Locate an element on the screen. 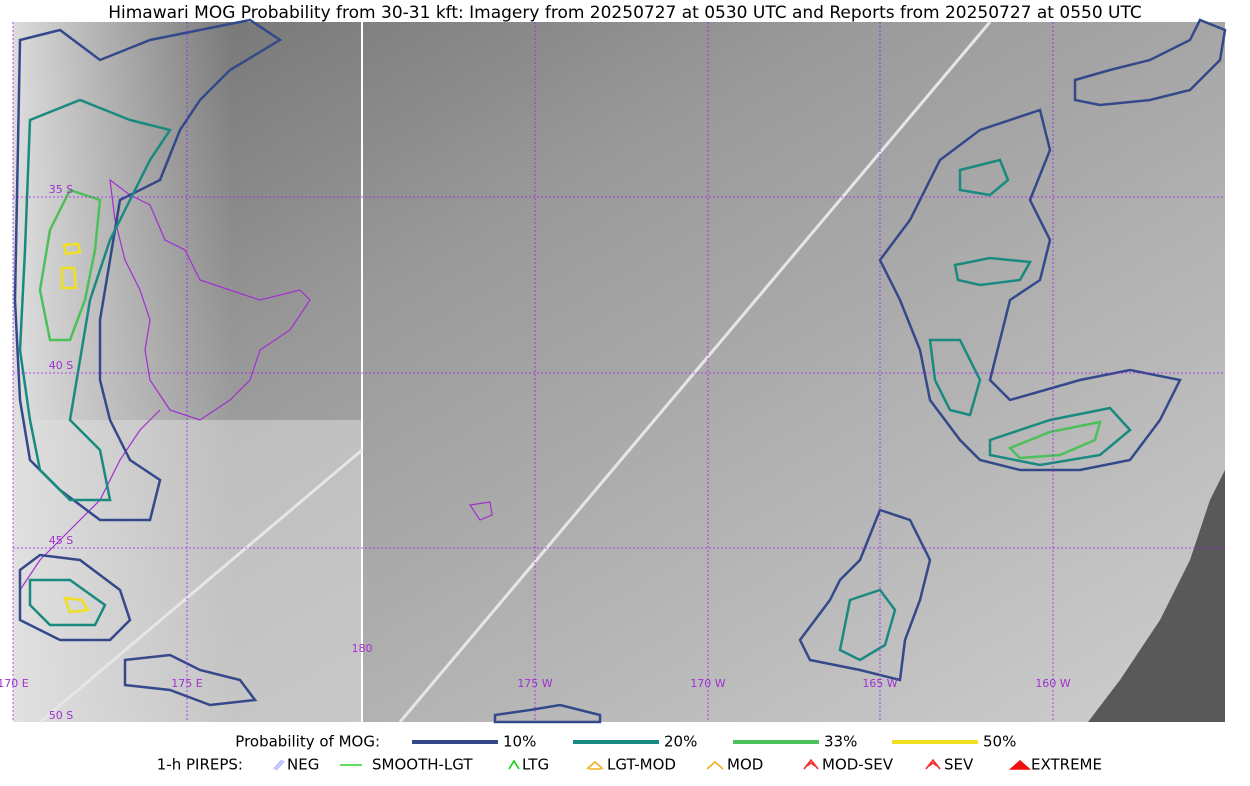 The height and width of the screenshot is (786, 1250). legend-label: SMOOTH-LGT is located at coordinates (422, 765).